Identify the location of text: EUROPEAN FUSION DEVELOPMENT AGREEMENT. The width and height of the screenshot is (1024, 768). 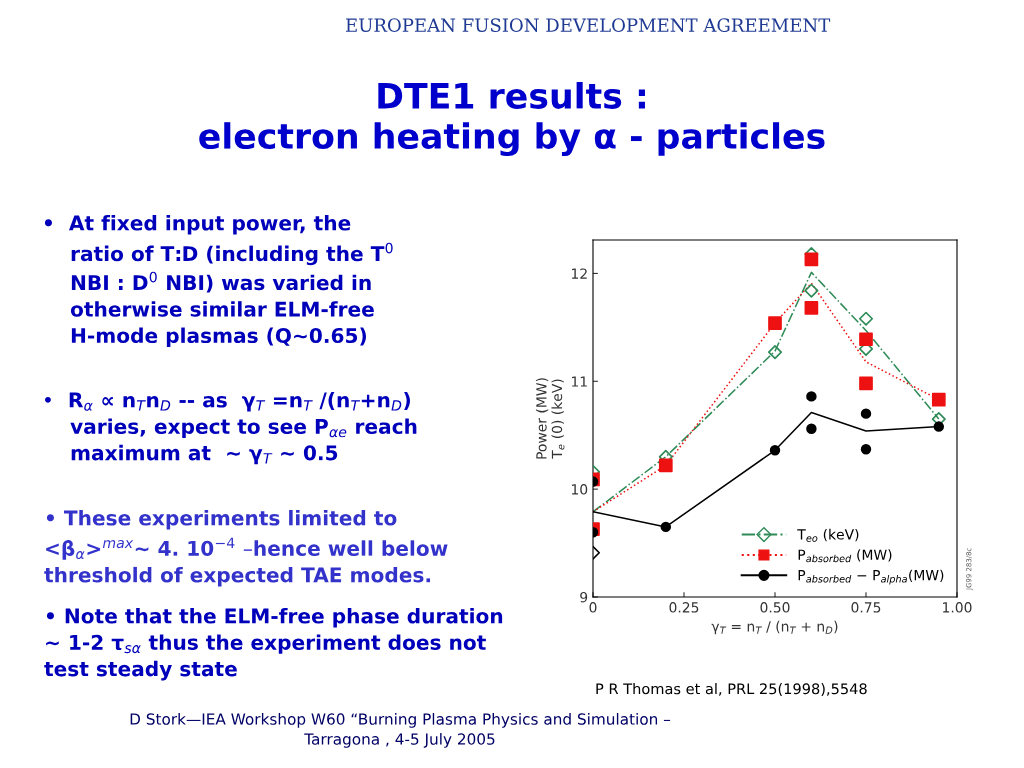
(588, 25).